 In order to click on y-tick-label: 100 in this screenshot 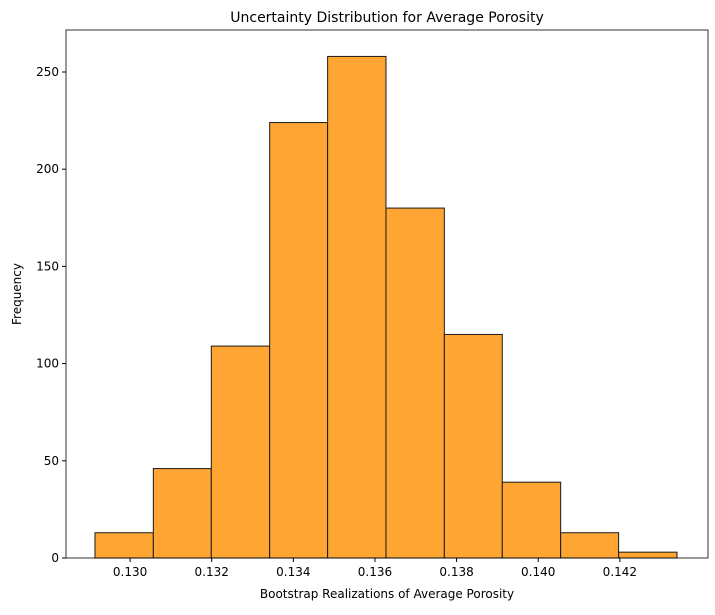, I will do `click(47, 364)`.